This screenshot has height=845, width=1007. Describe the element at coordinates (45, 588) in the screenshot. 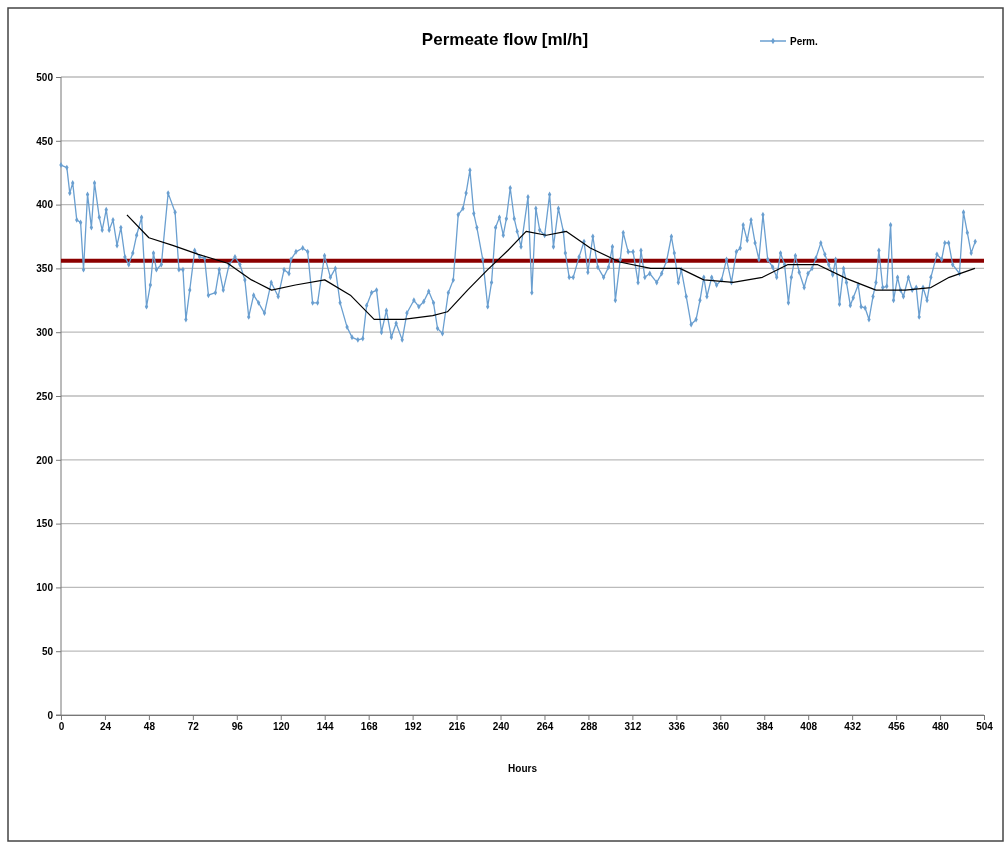

I see `y-tick-label: 100` at that location.